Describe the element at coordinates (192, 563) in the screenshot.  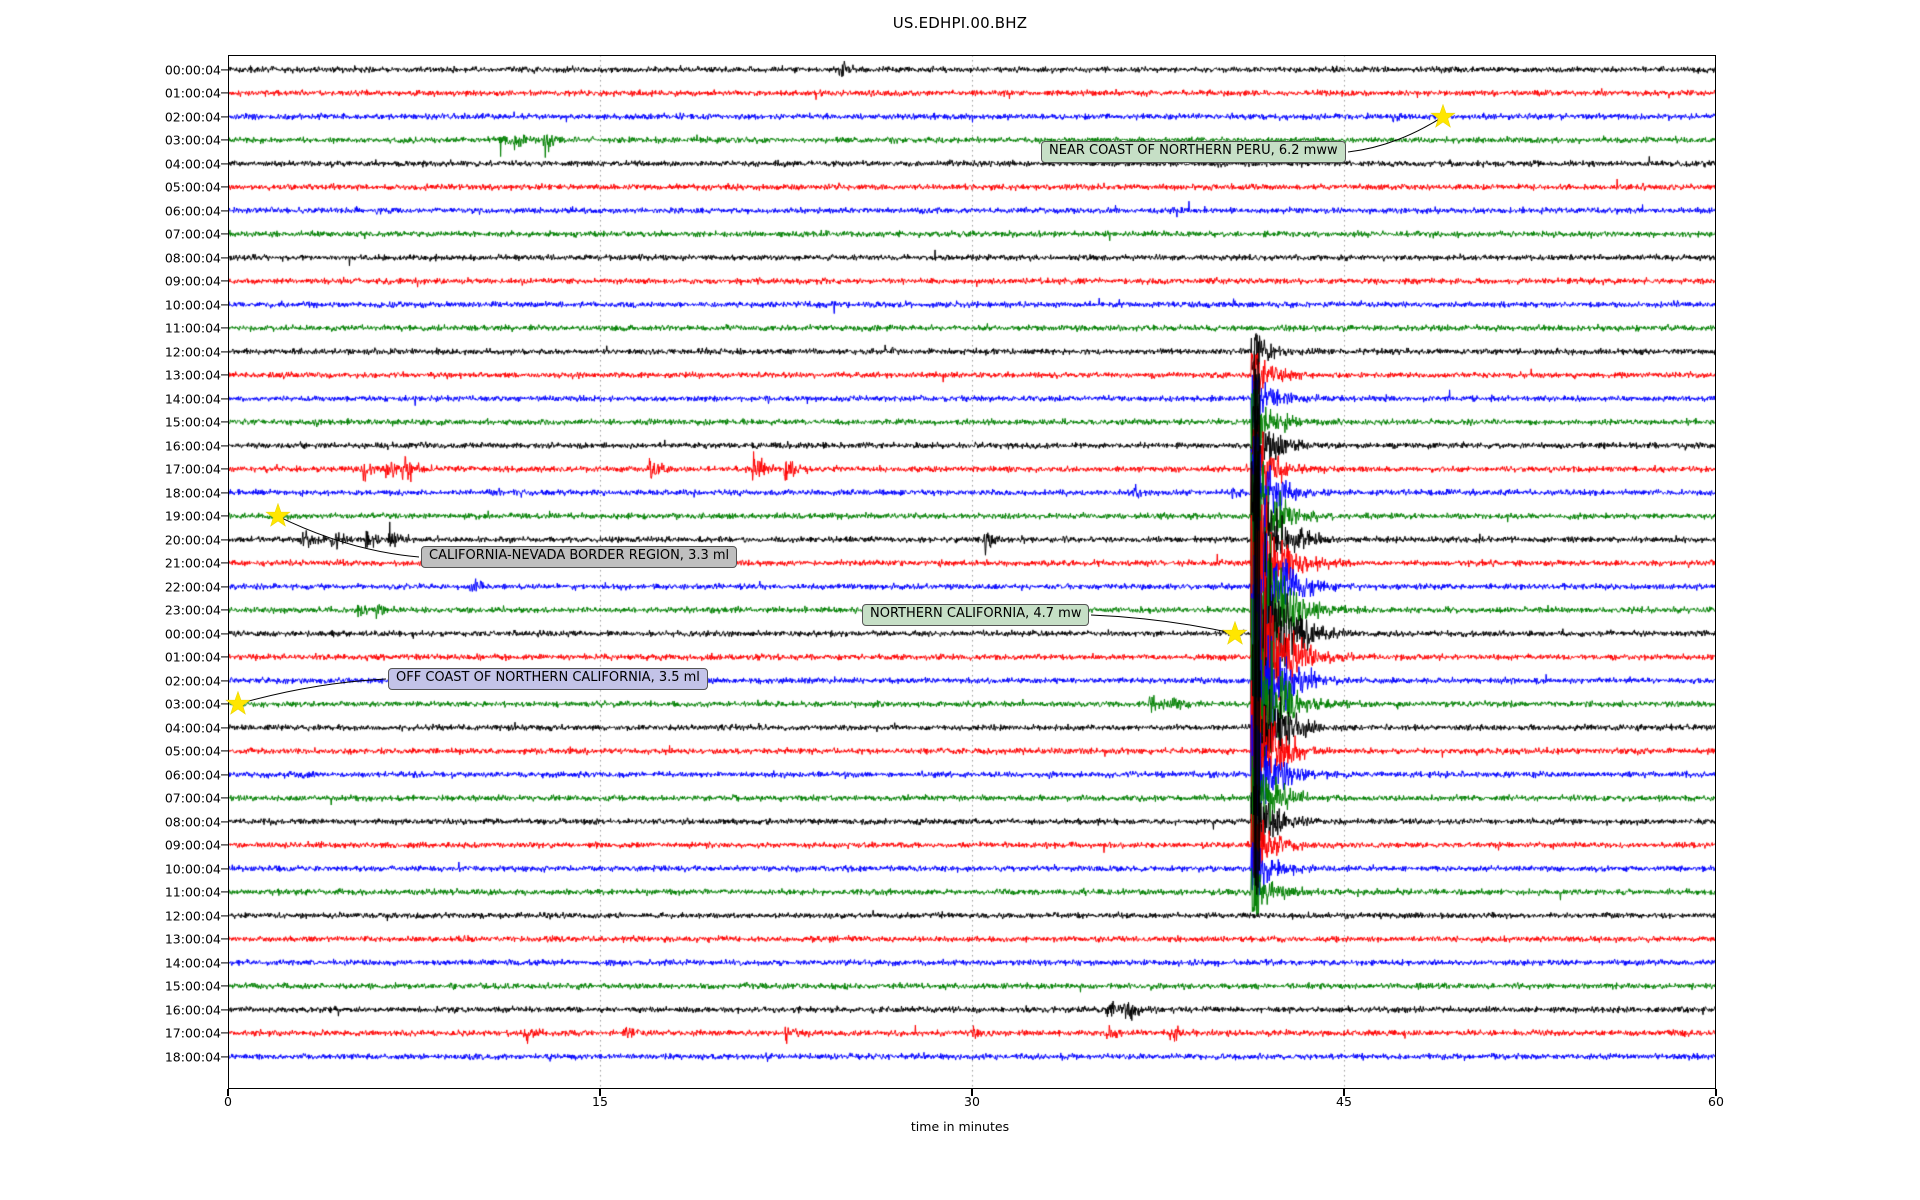
I see `y-axis-tick-label: 21:00:04` at that location.